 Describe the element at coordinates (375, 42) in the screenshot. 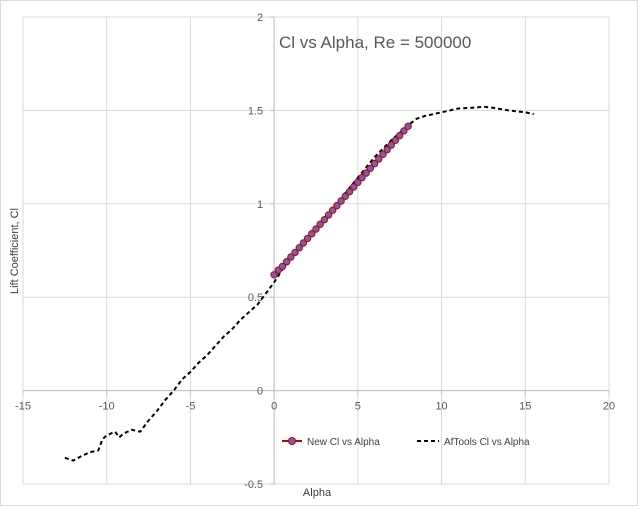

I see `chart-title: Cl vs Alpha, Re = 500000` at that location.